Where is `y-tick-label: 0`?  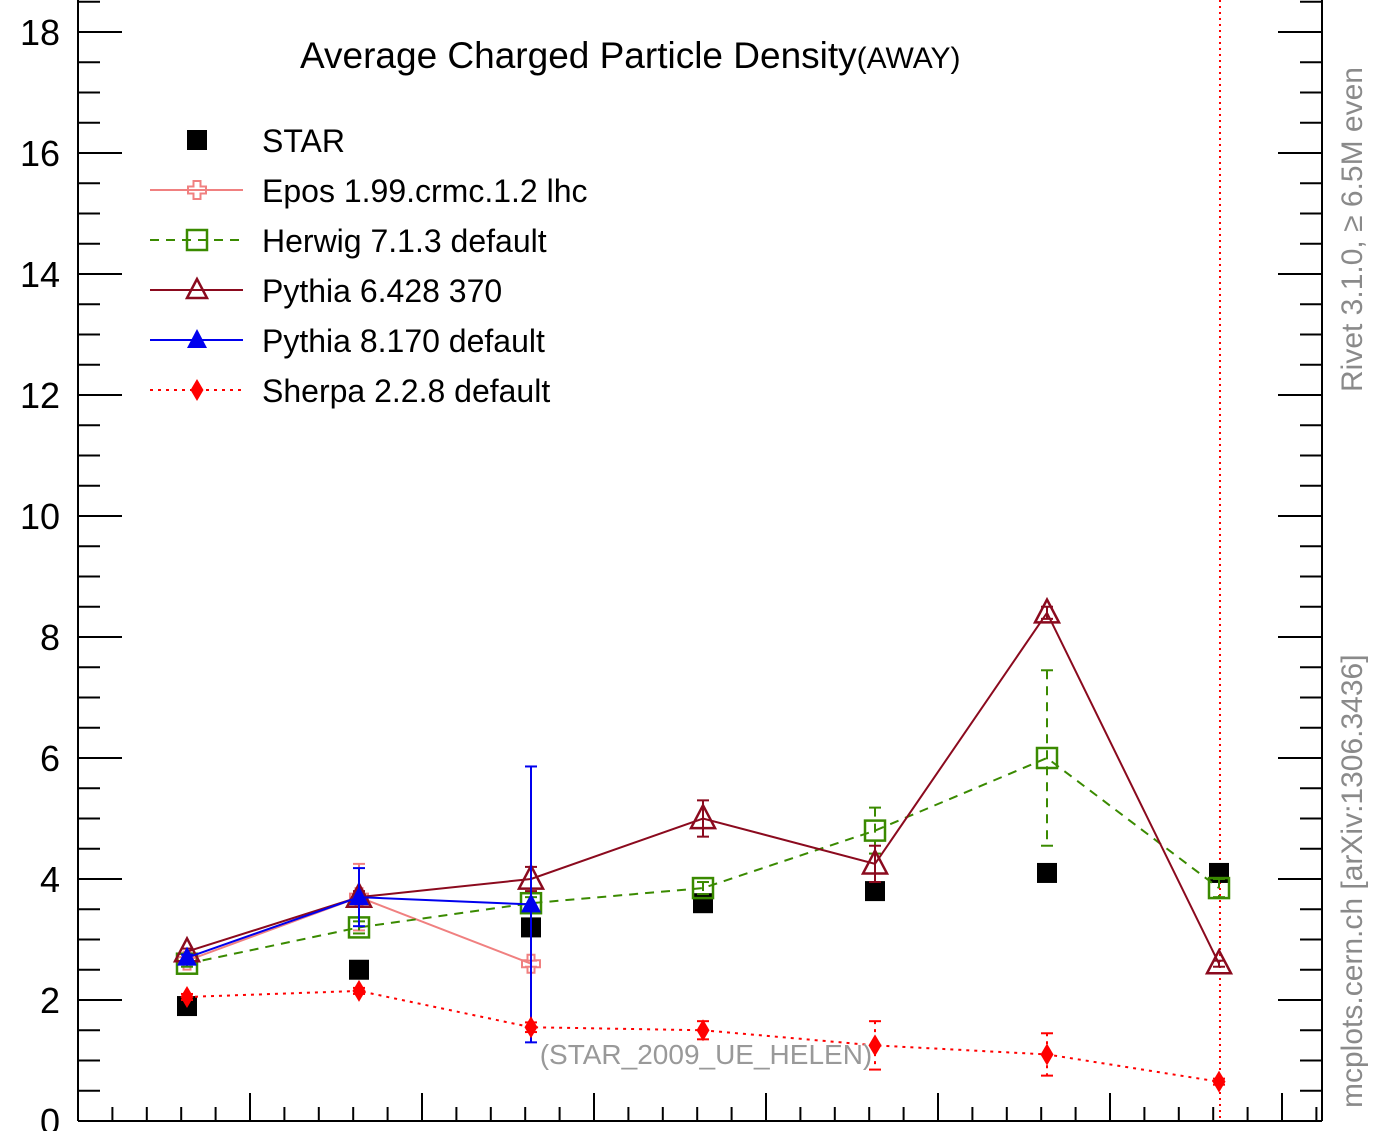
y-tick-label: 0 is located at coordinates (50, 1116).